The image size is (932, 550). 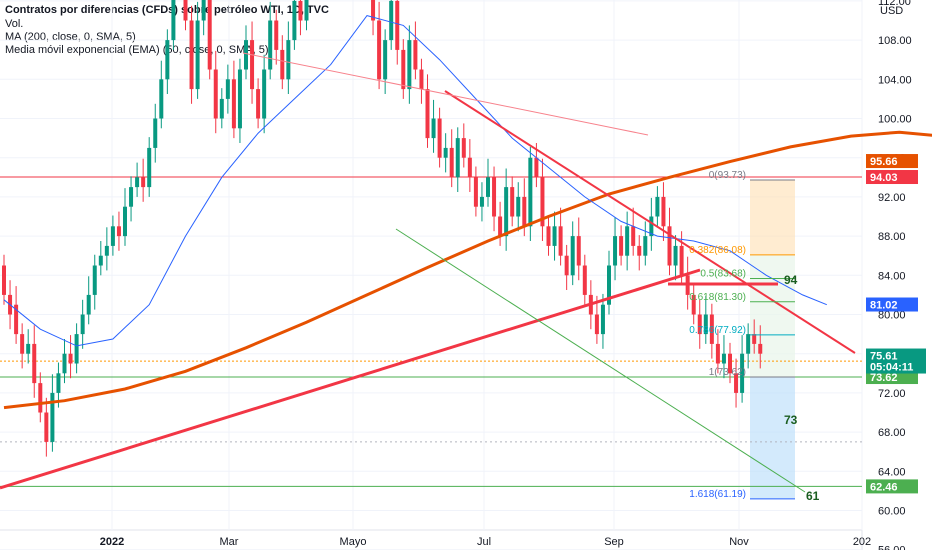 What do you see at coordinates (445, 94) in the screenshot?
I see `upper-trendline` at bounding box center [445, 94].